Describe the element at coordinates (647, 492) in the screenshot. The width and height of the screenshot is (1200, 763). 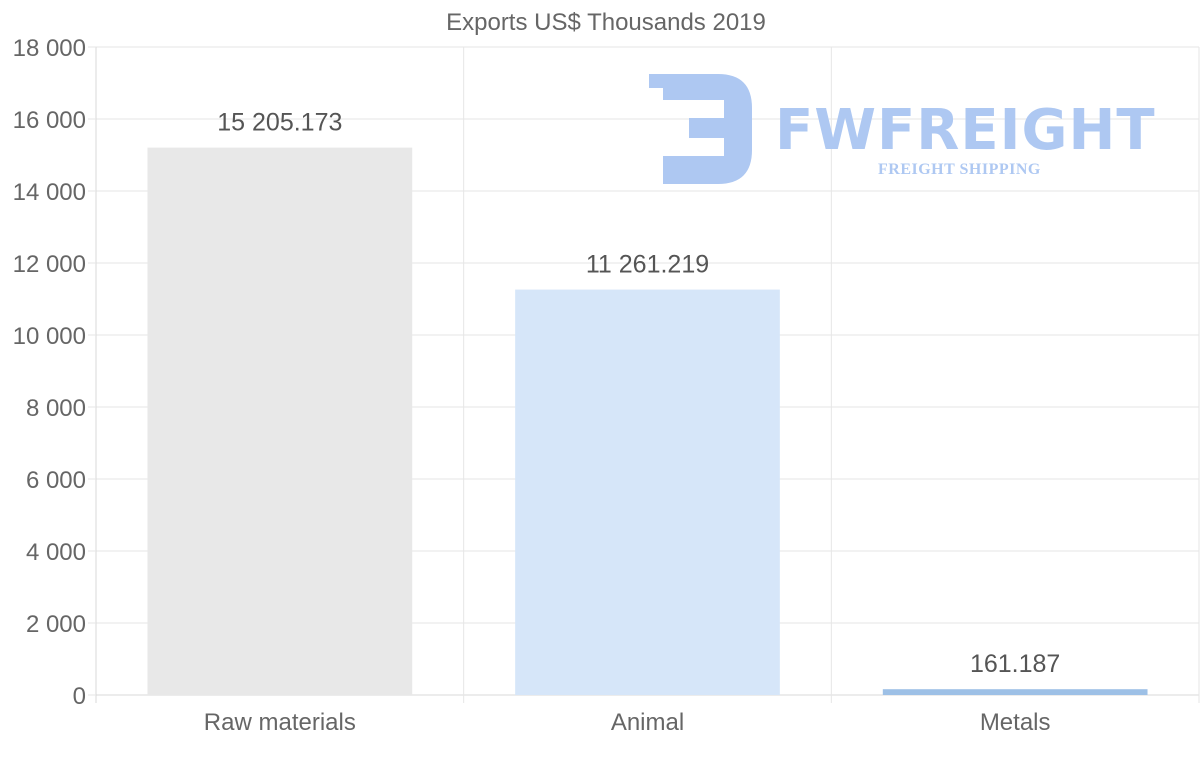
I see `bar-animal` at that location.